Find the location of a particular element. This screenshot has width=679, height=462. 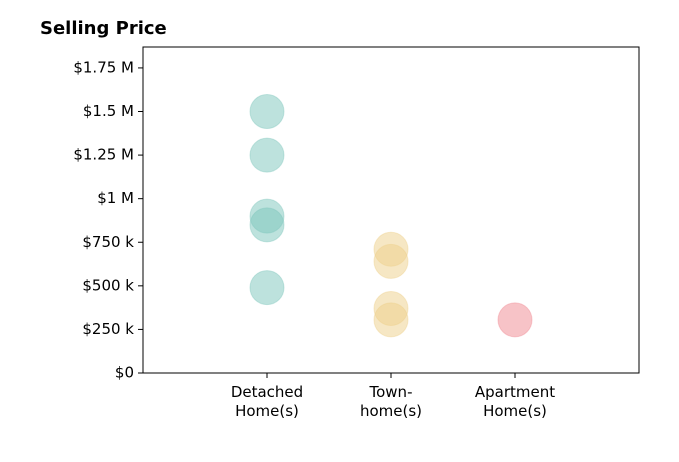

x-tick-label: Town- home(s) is located at coordinates (391, 401).